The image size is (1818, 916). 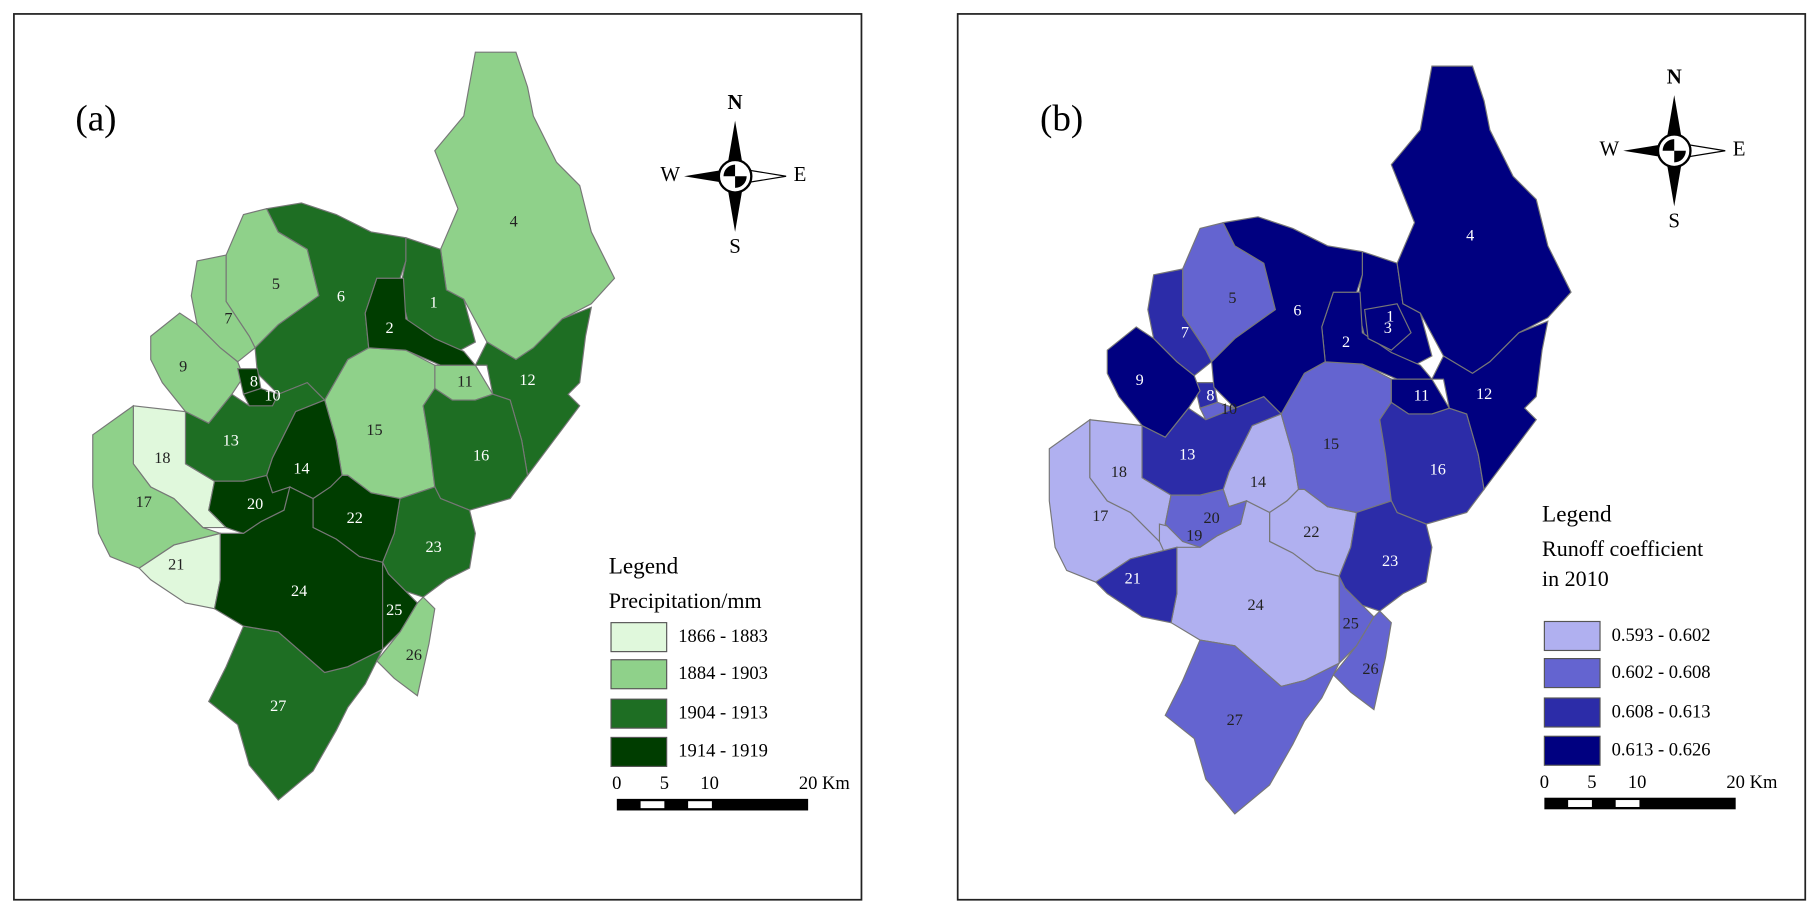 I want to click on compass-quad, so click(x=735, y=176).